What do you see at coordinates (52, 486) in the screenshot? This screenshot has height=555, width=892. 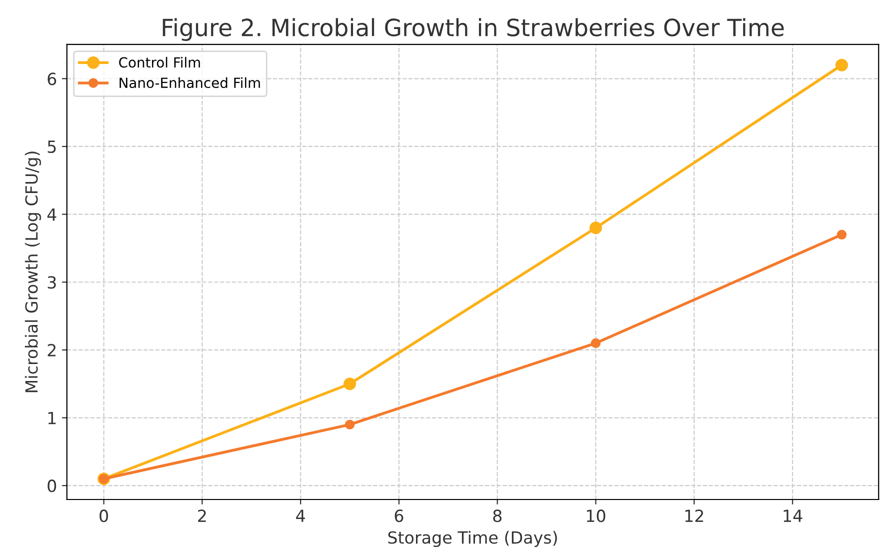 I see `y-tick-label: 0` at bounding box center [52, 486].